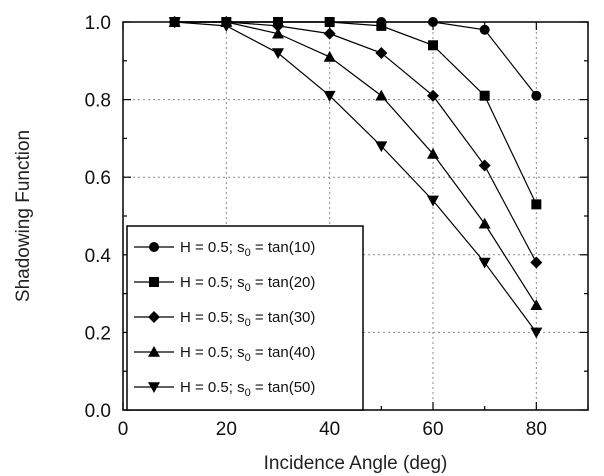 The image size is (604, 476). What do you see at coordinates (247, 249) in the screenshot?
I see `legend-label: H = 0.5; s0 = tan(10)` at bounding box center [247, 249].